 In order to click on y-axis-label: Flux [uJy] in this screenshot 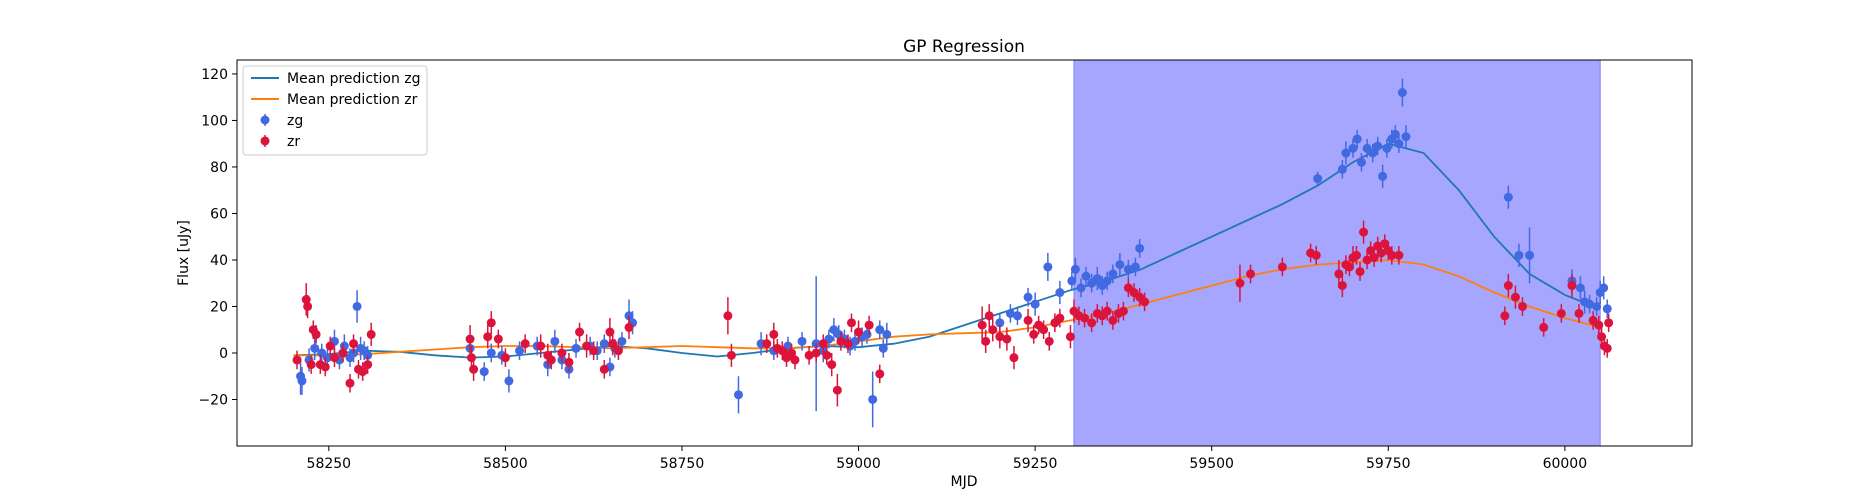, I will do `click(184, 253)`.